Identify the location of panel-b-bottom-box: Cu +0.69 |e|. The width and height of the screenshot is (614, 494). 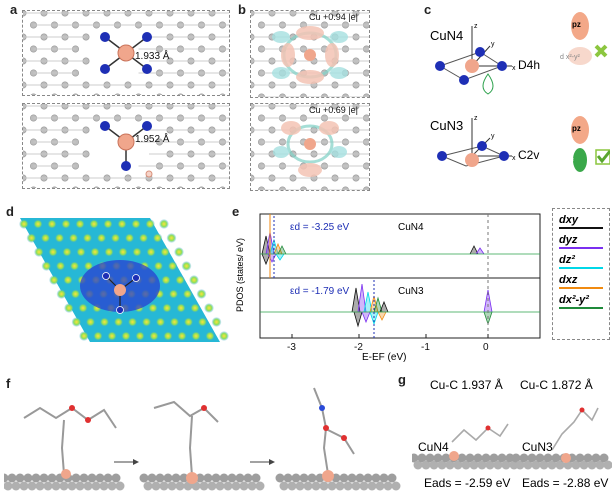
(319, 154).